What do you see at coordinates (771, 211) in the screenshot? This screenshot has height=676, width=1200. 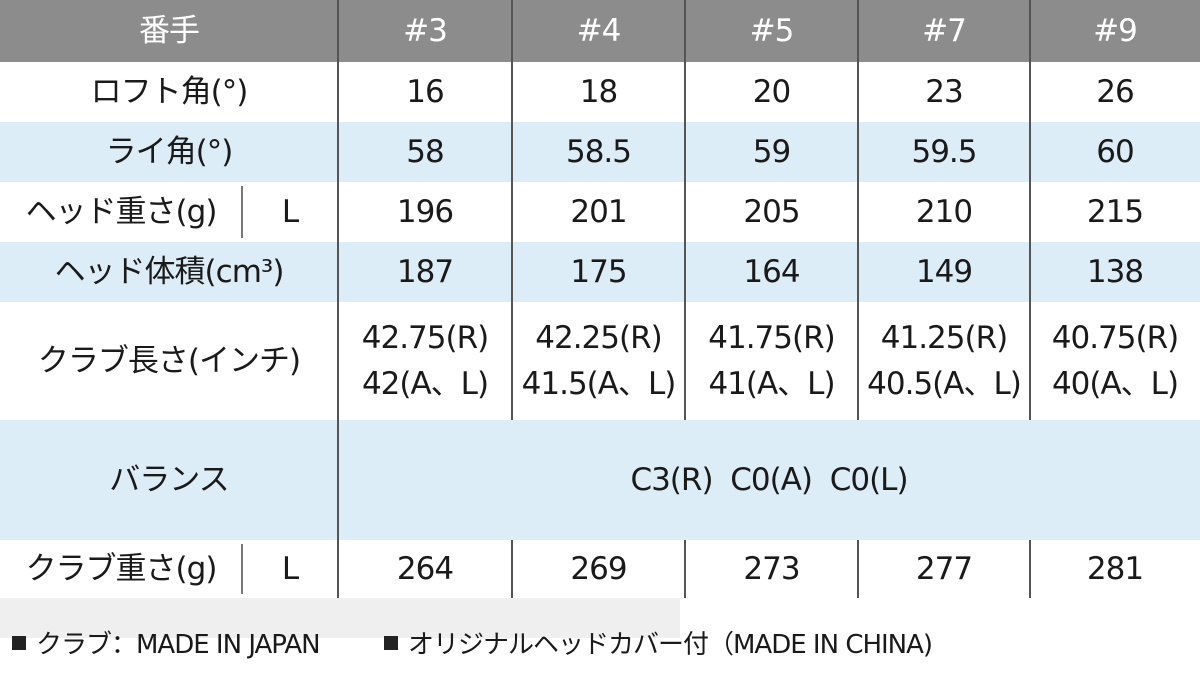 I see `value-cell: 205` at bounding box center [771, 211].